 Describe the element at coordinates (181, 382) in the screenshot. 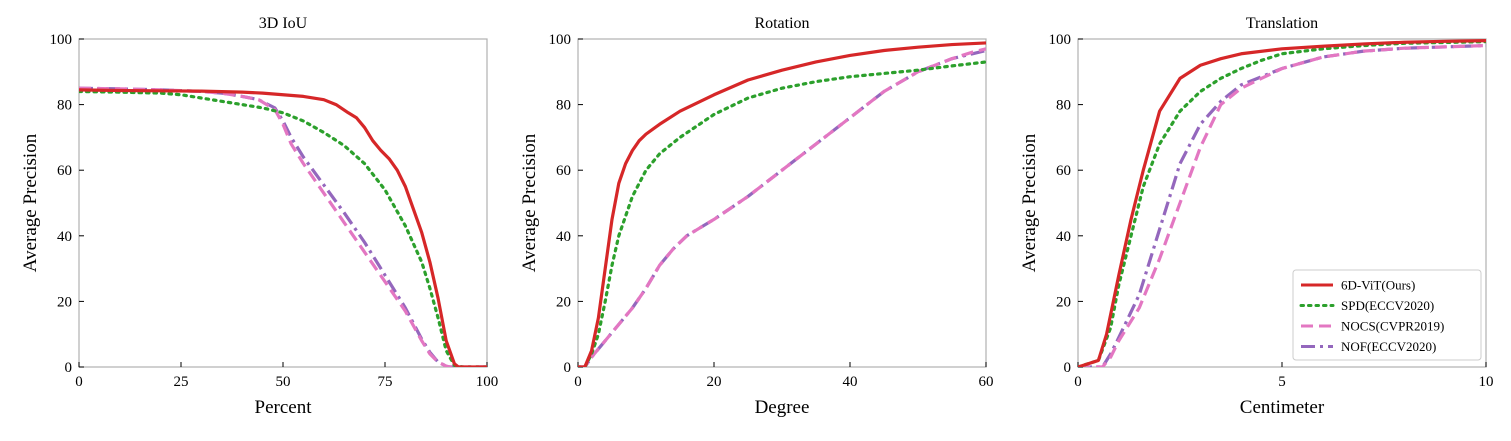

I see `x-tick-label: 25` at that location.